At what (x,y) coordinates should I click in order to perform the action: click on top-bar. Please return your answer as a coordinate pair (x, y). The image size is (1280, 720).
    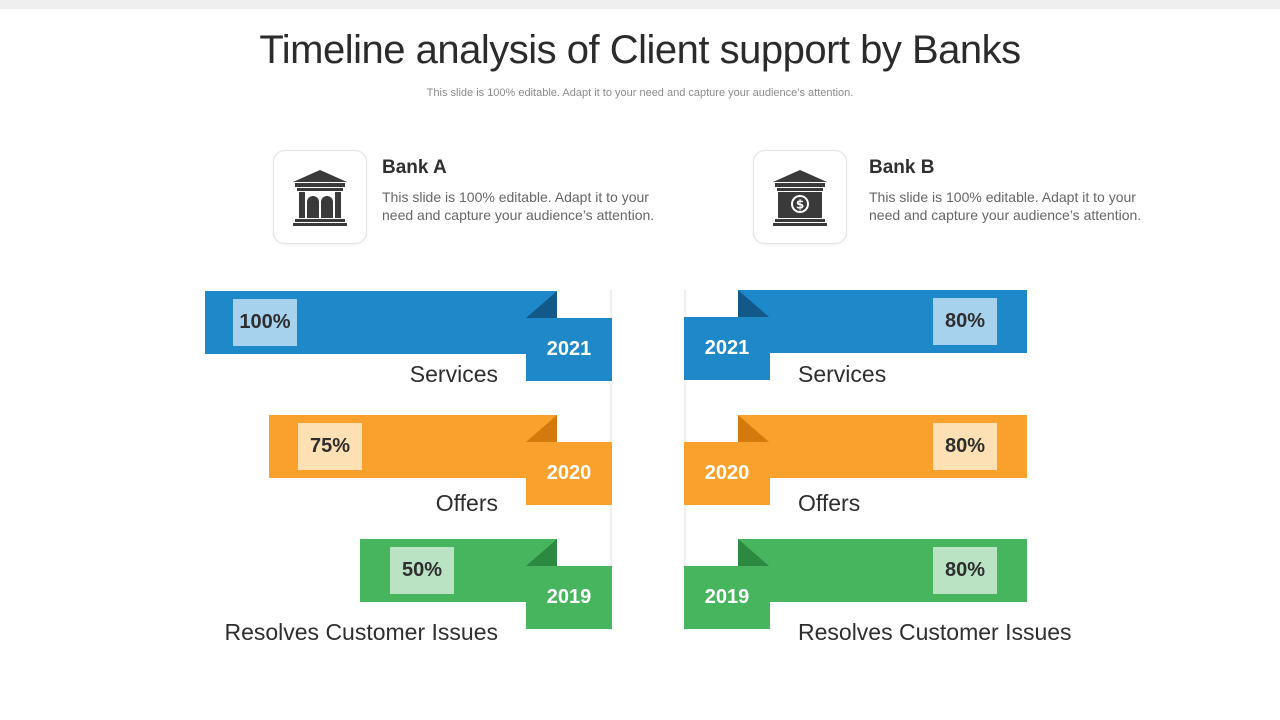
    Looking at the image, I should click on (640, 4).